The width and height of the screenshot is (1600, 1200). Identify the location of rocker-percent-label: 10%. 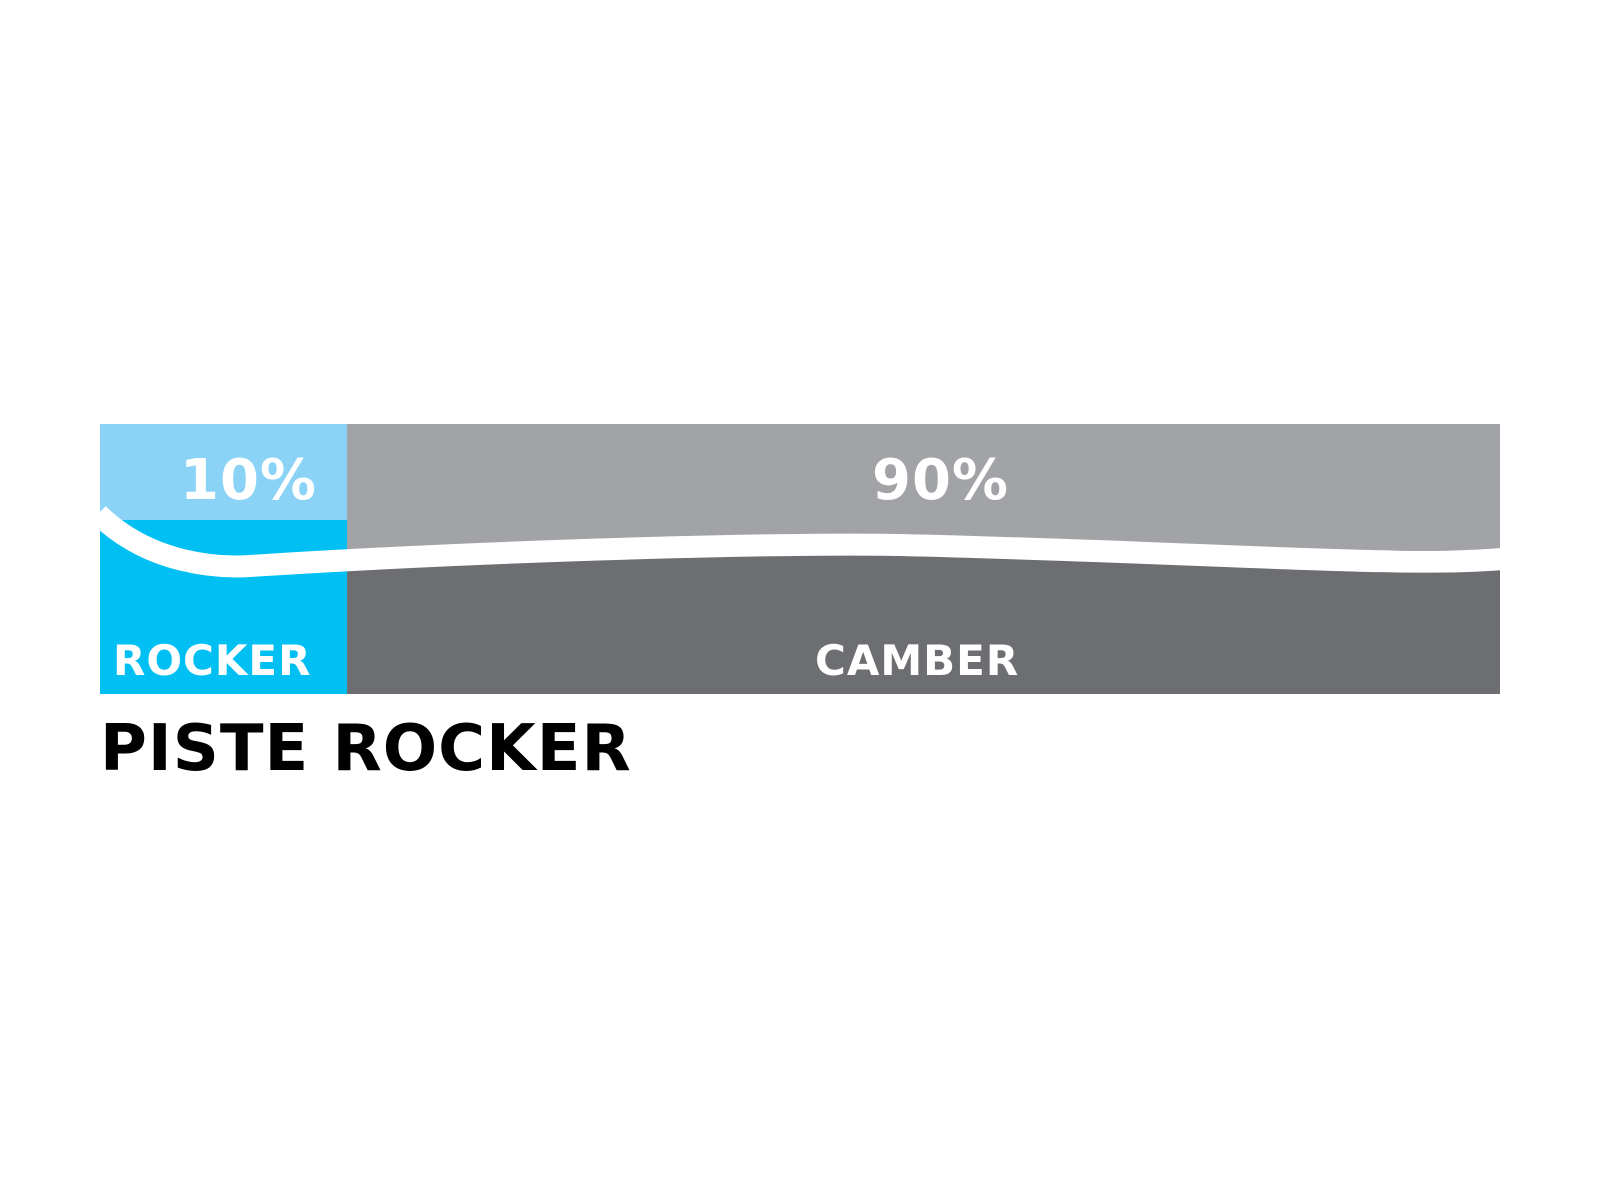
(249, 480).